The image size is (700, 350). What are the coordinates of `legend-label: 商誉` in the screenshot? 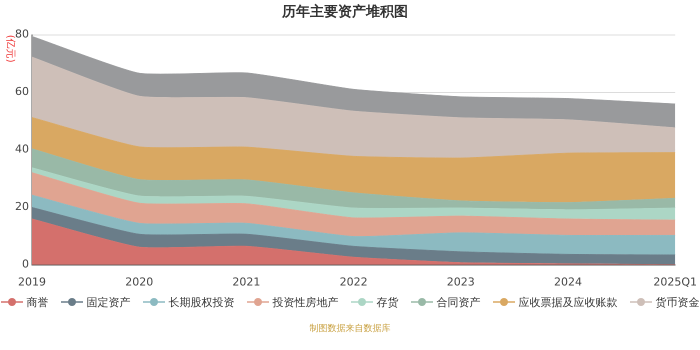 It's located at (37, 302).